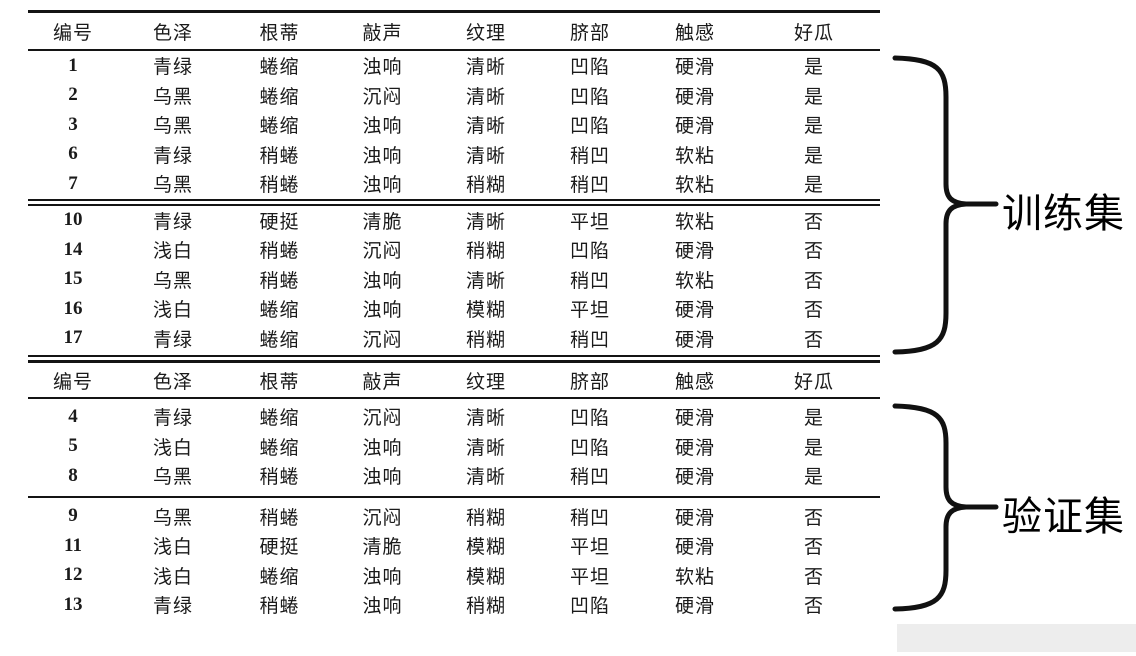  What do you see at coordinates (454, 202) in the screenshot?
I see `section-divider-rule` at bounding box center [454, 202].